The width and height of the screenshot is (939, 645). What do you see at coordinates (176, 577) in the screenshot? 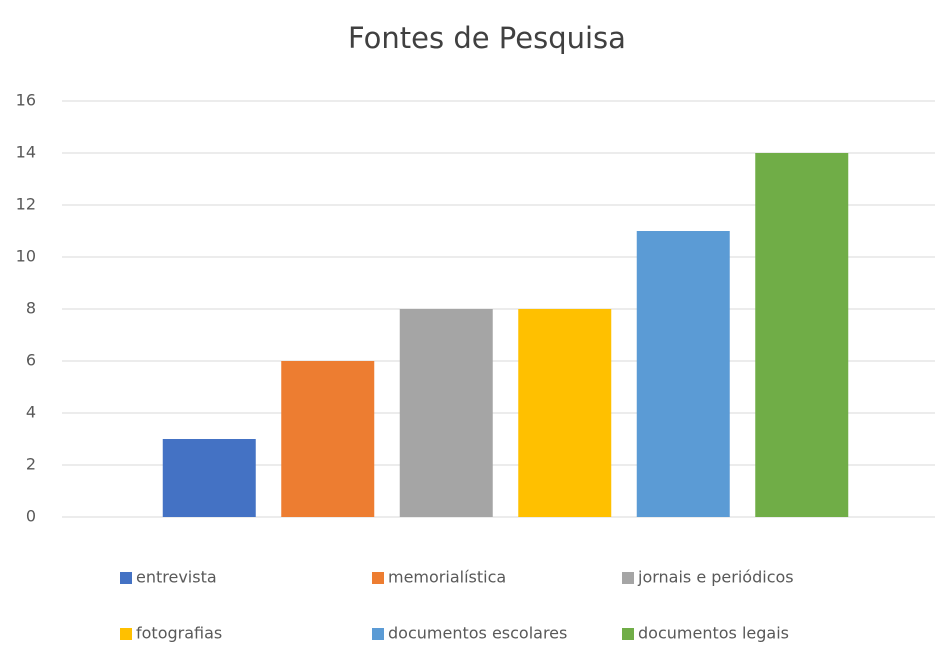
I see `legend-label: entrevista` at bounding box center [176, 577].